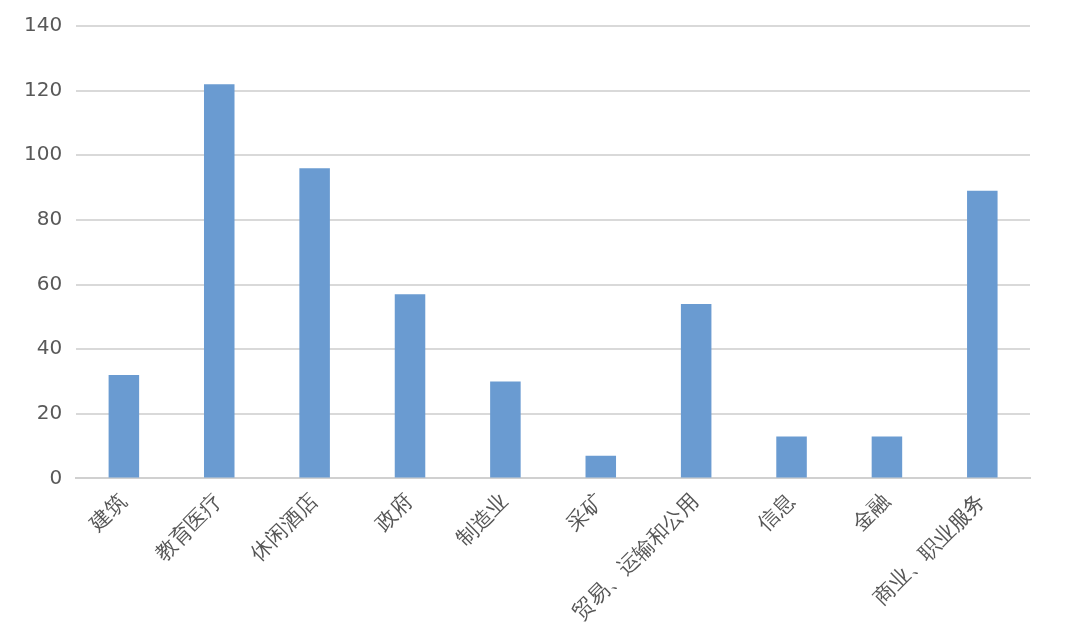 The width and height of the screenshot is (1080, 634). I want to click on x-tick-label: 信息, so click(775, 512).